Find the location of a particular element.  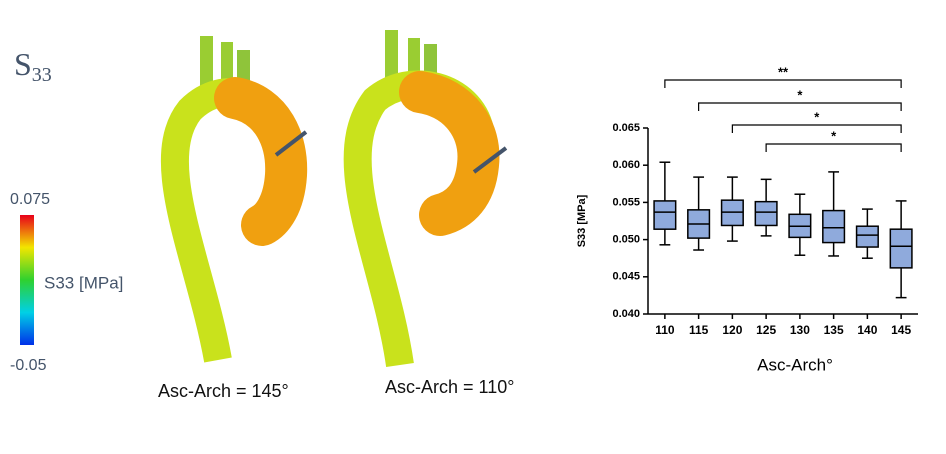

vessel is located at coordinates (206, 66).